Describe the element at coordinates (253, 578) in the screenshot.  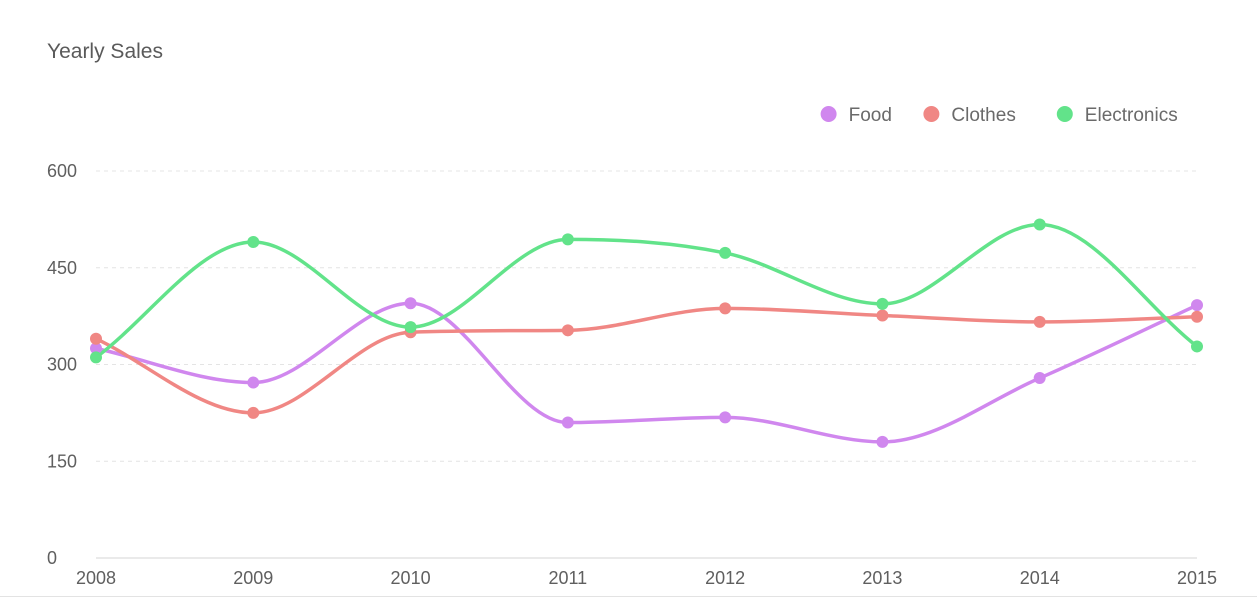
I see `x-tick-label: 2009` at that location.